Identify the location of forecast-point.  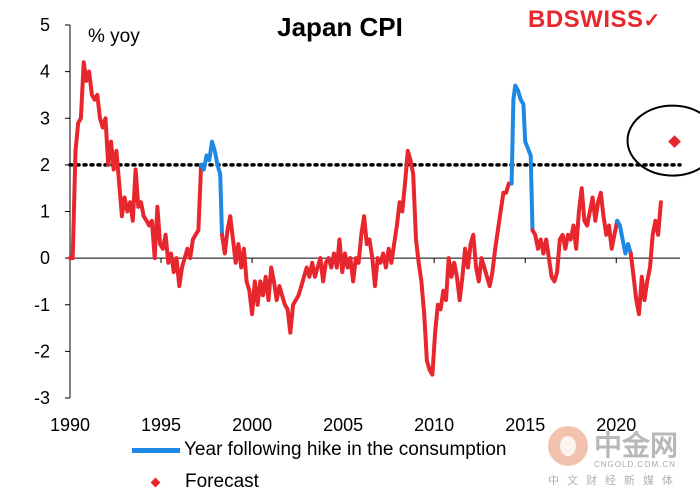
(674, 141).